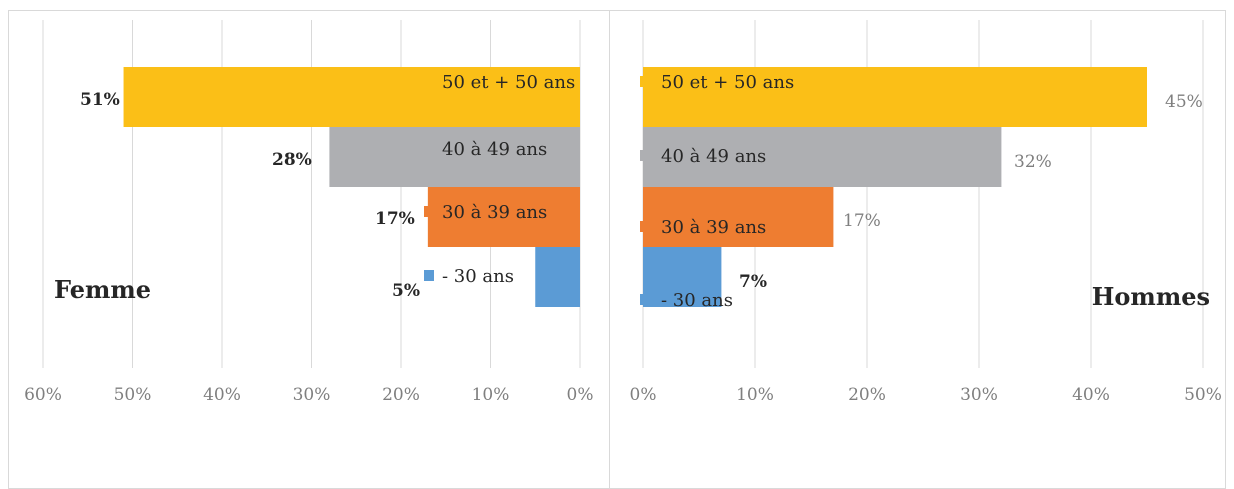  What do you see at coordinates (429, 81) in the screenshot?
I see `femme-series-marker-50-et-50-ans` at bounding box center [429, 81].